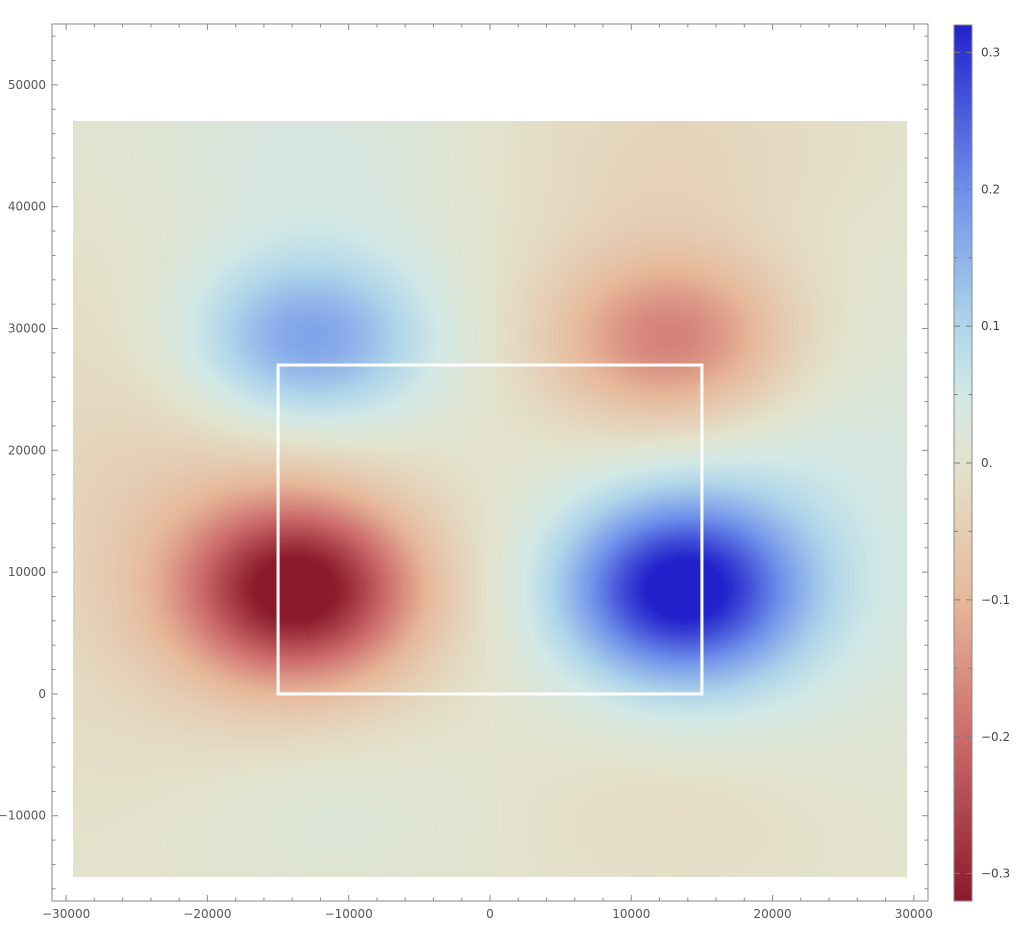 The height and width of the screenshot is (947, 1016). Describe the element at coordinates (42, 694) in the screenshot. I see `y-tick-label: 0` at that location.